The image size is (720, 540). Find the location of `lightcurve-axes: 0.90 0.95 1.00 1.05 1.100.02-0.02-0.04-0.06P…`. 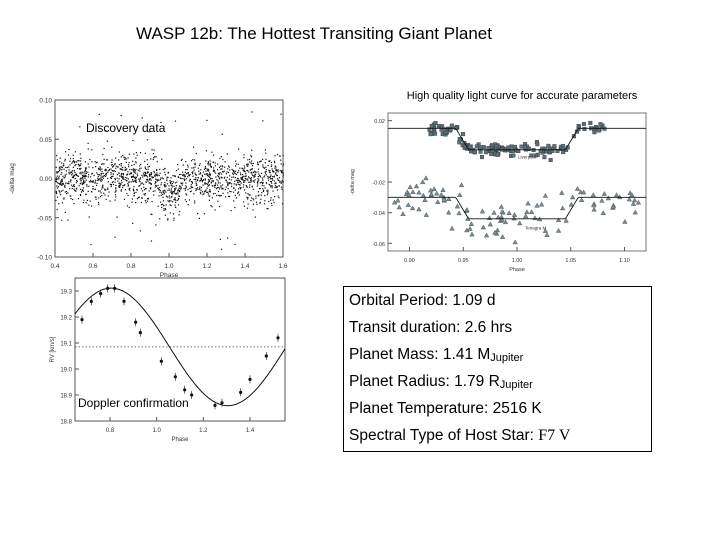

lightcurve-axes: 0.90 0.95 1.00 1.05 1.100.02-0.02-0.04-0.06P… is located at coordinates (490, 196).